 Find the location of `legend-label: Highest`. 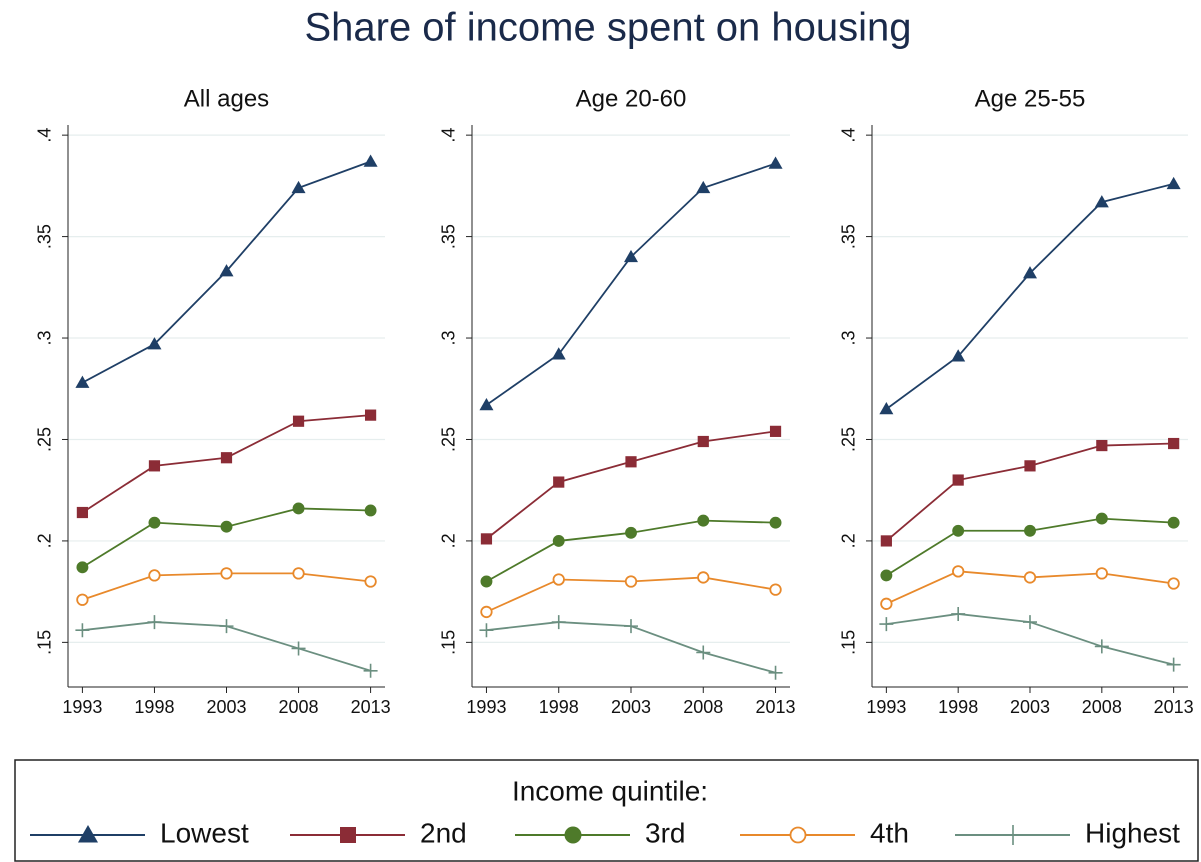

legend-label: Highest is located at coordinates (1132, 832).